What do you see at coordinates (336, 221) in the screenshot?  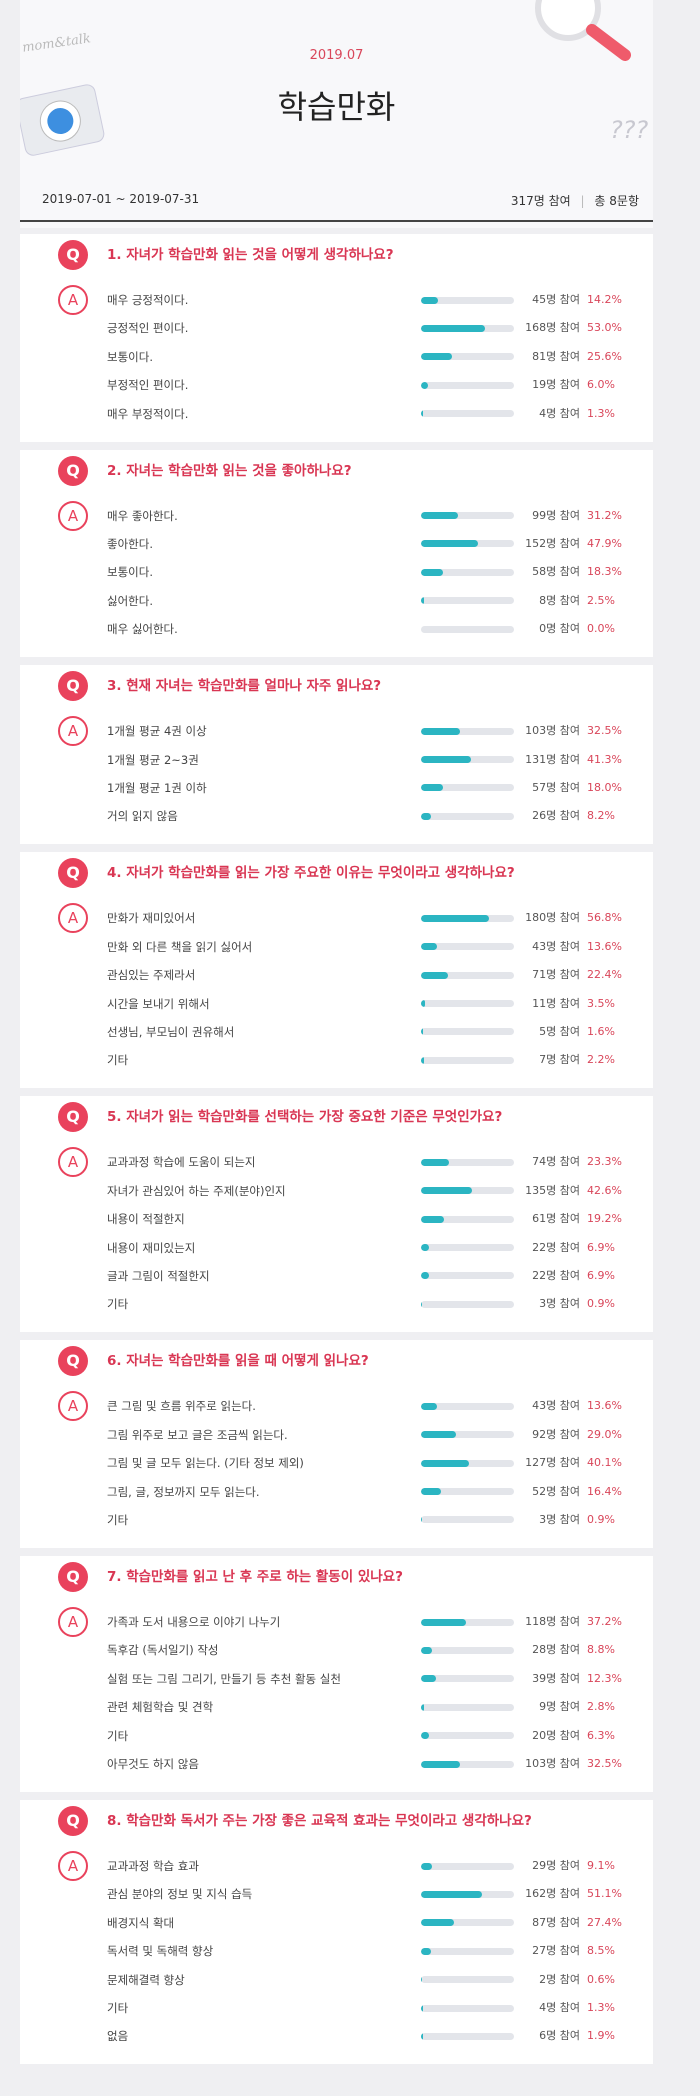 I see `header-rule` at bounding box center [336, 221].